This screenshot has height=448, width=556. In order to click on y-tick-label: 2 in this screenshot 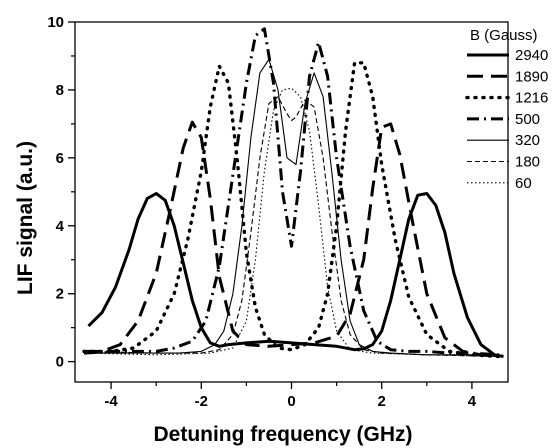, I will do `click(60, 294)`.